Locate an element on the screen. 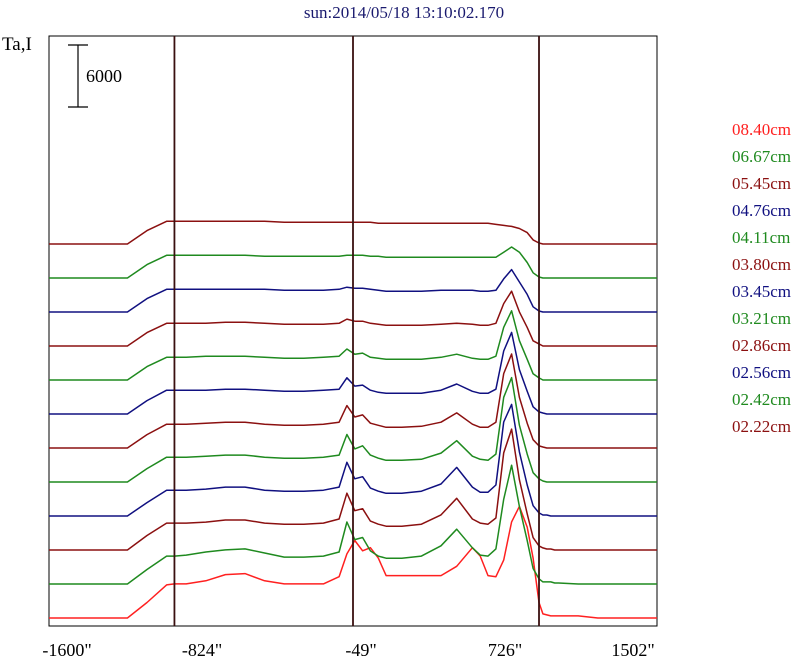 The image size is (807, 662). scale-bar: 6000 is located at coordinates (95, 76).